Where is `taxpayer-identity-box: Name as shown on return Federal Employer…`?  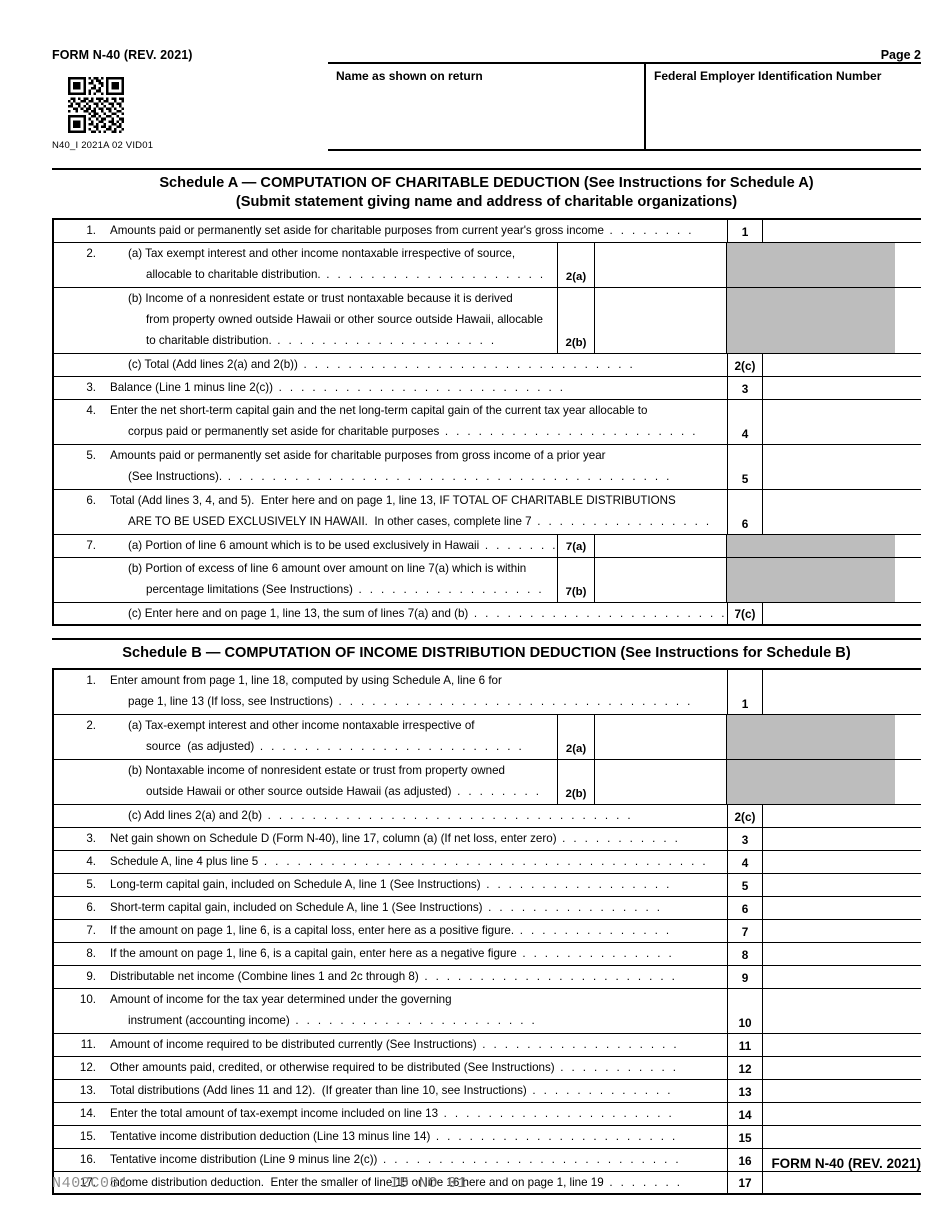
taxpayer-identity-box: Name as shown on return Federal Employer… is located at coordinates (624, 106).